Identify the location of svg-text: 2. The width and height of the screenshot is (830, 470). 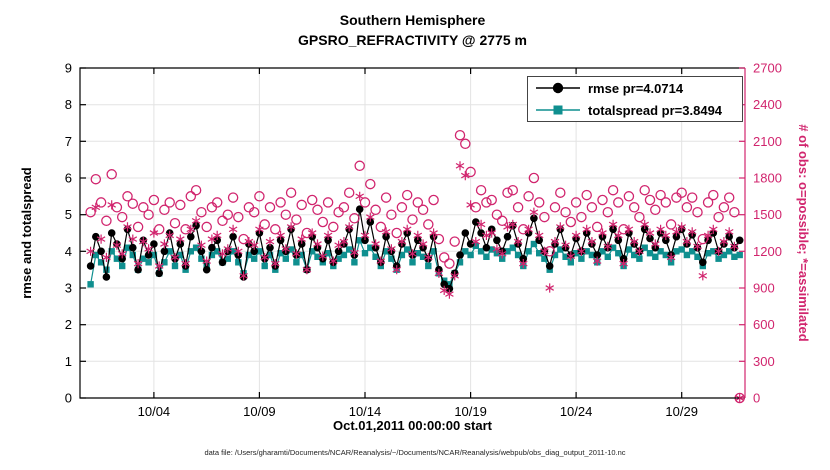
(68, 324).